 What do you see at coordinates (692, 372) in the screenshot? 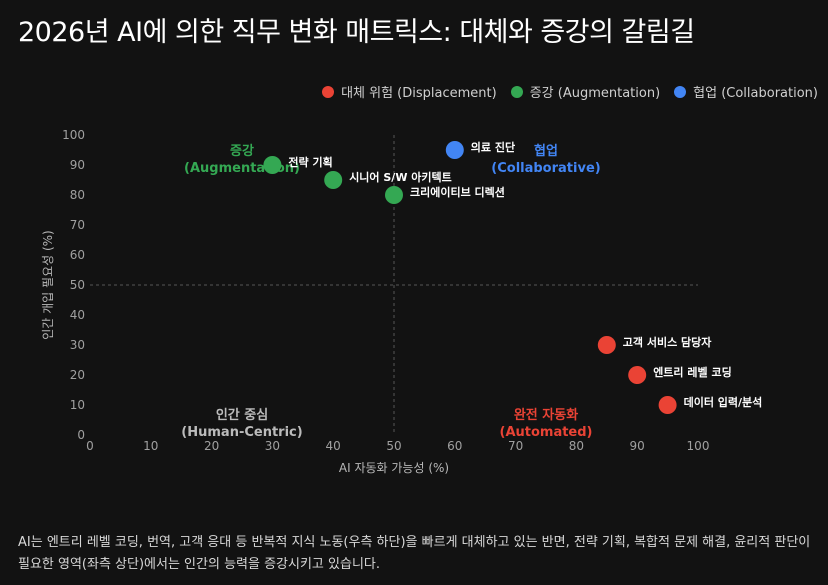
I see `data-point-label: 엔트리 레벨 코딩` at bounding box center [692, 372].